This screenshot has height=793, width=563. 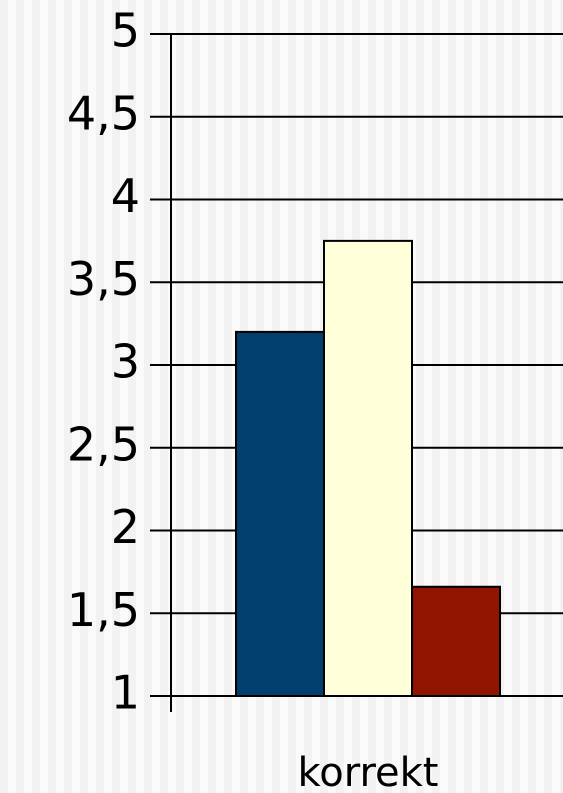 What do you see at coordinates (103, 610) in the screenshot?
I see `y-tick-label: 1,5` at bounding box center [103, 610].